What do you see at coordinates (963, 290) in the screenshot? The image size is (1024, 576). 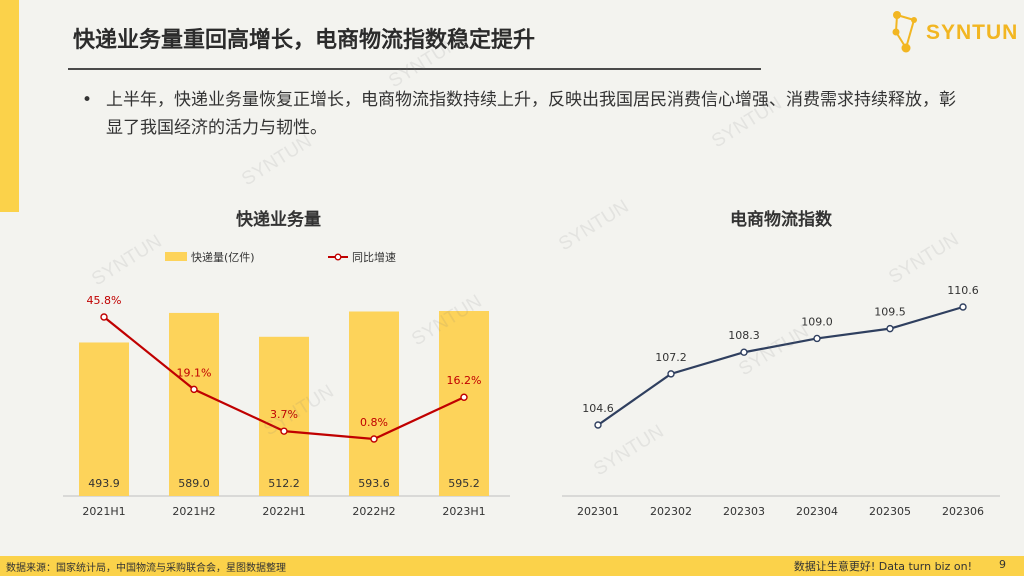 I see `index-value-label: 110.6` at bounding box center [963, 290].